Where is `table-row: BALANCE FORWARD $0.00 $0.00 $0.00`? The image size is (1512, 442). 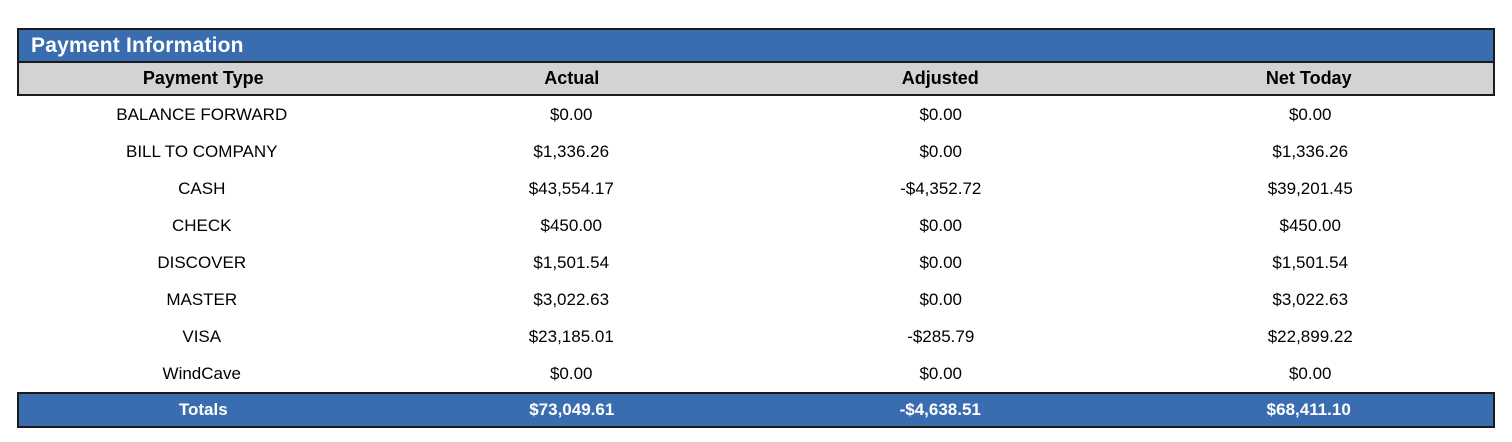 table-row: BALANCE FORWARD $0.00 $0.00 $0.00 is located at coordinates (756, 114).